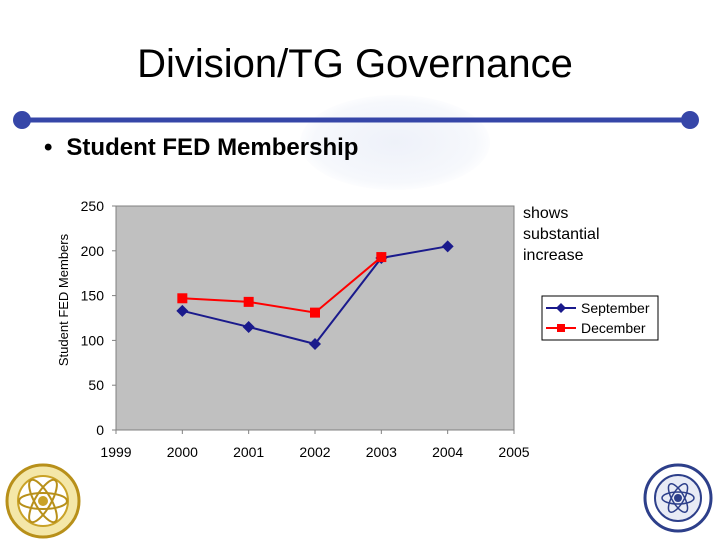 The width and height of the screenshot is (720, 540). I want to click on y-tick-label: 50, so click(96, 385).